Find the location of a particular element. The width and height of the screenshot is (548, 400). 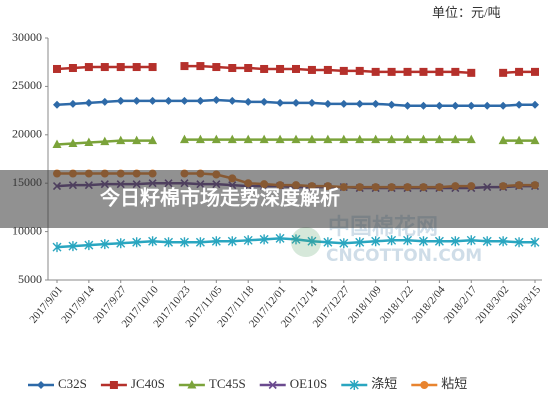

banner-title: 今日籽棉市场走势深度解析 is located at coordinates (220, 198).